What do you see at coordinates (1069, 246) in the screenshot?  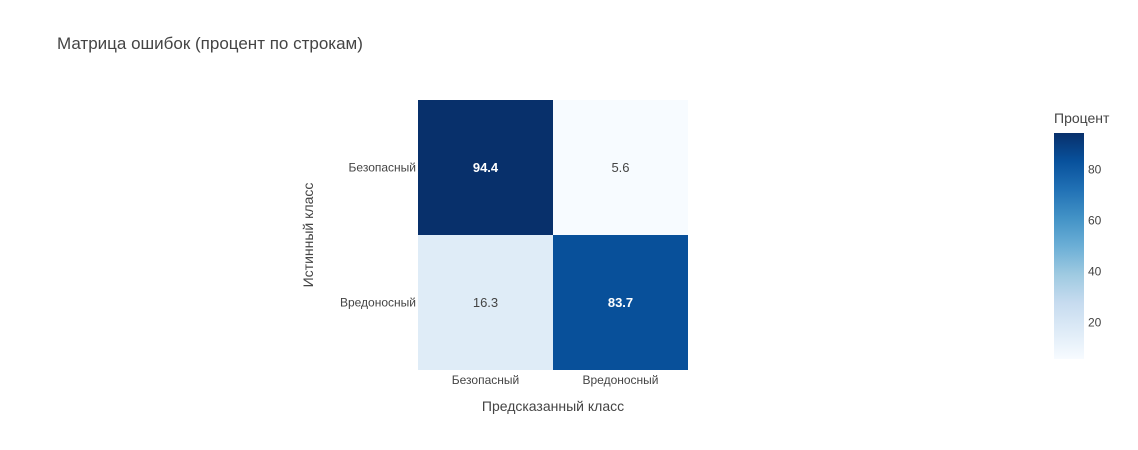 I see `colorbar` at bounding box center [1069, 246].